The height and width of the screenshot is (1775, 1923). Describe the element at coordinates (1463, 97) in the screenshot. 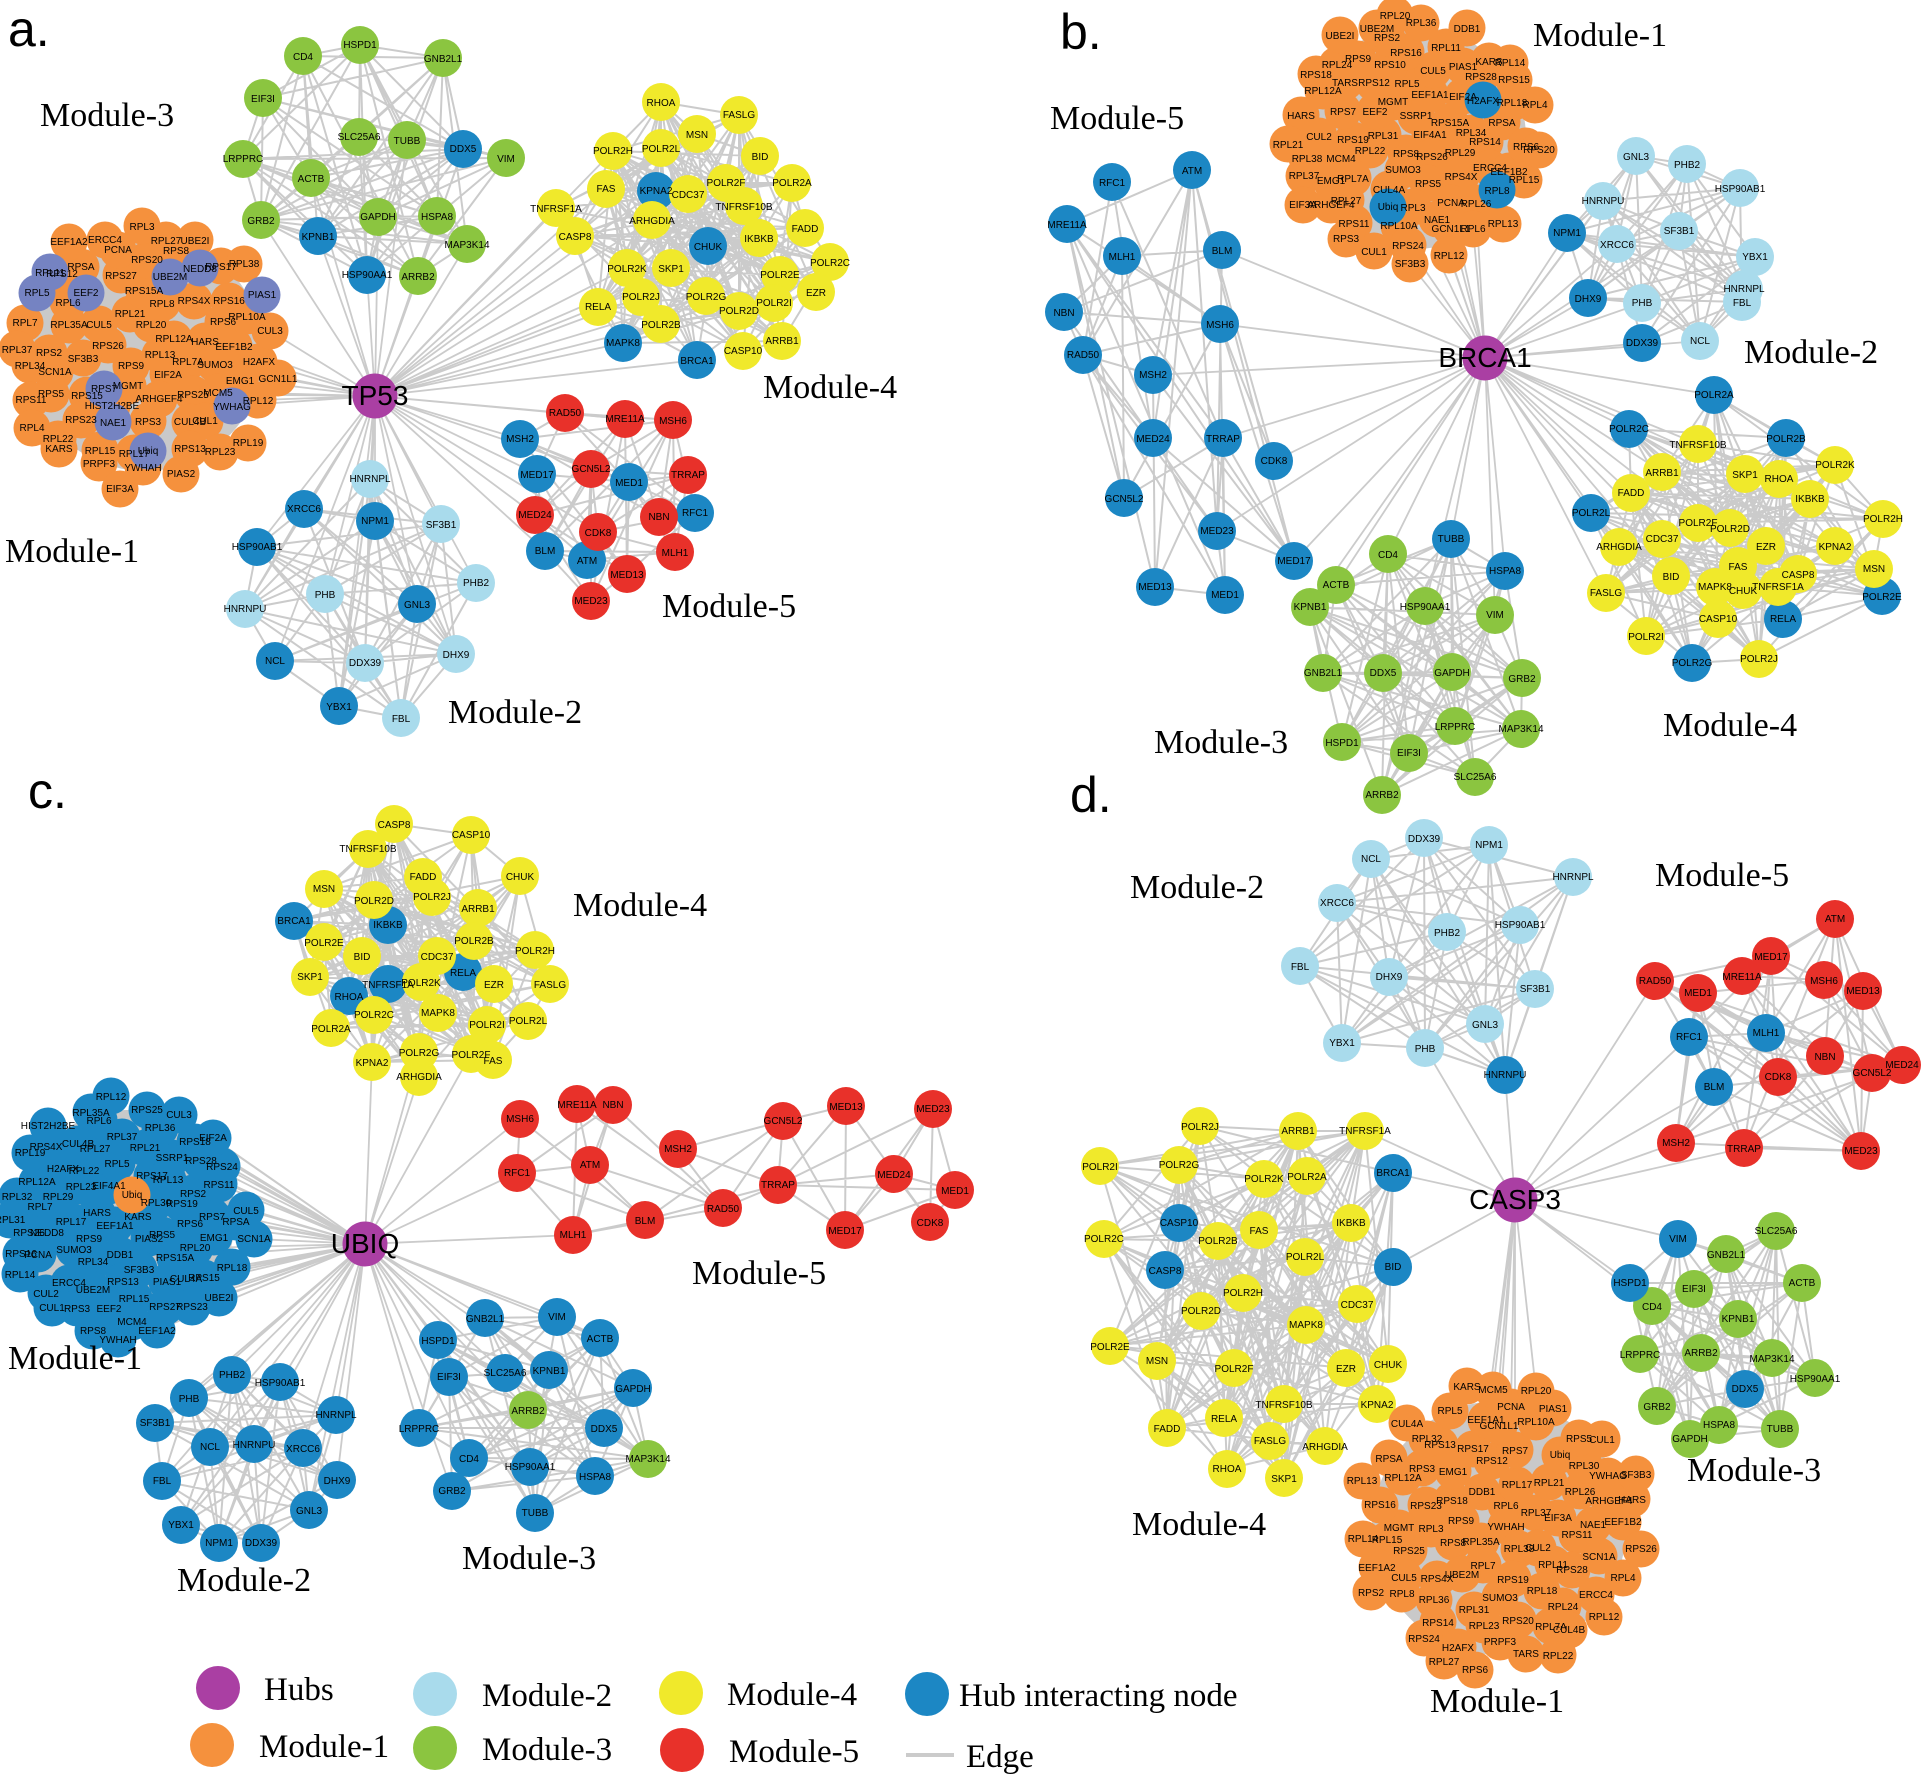

I see `svg-text: EIF2A` at that location.